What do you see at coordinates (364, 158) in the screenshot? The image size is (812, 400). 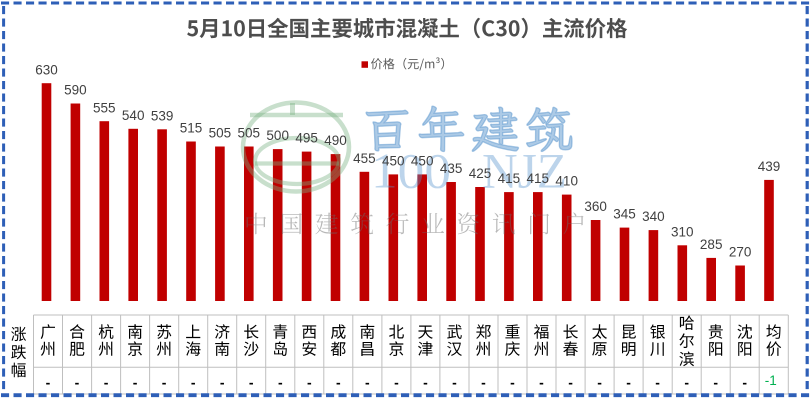 I see `svg-text: 455` at bounding box center [364, 158].